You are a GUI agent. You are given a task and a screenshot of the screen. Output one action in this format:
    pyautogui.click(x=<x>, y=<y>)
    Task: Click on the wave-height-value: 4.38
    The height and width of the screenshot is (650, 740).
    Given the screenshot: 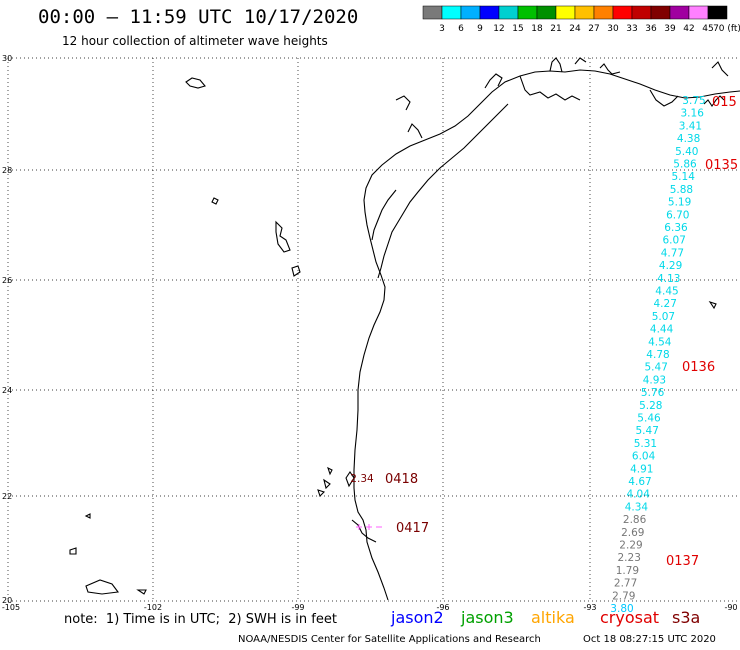 What is the action you would take?
    pyautogui.click(x=688, y=139)
    